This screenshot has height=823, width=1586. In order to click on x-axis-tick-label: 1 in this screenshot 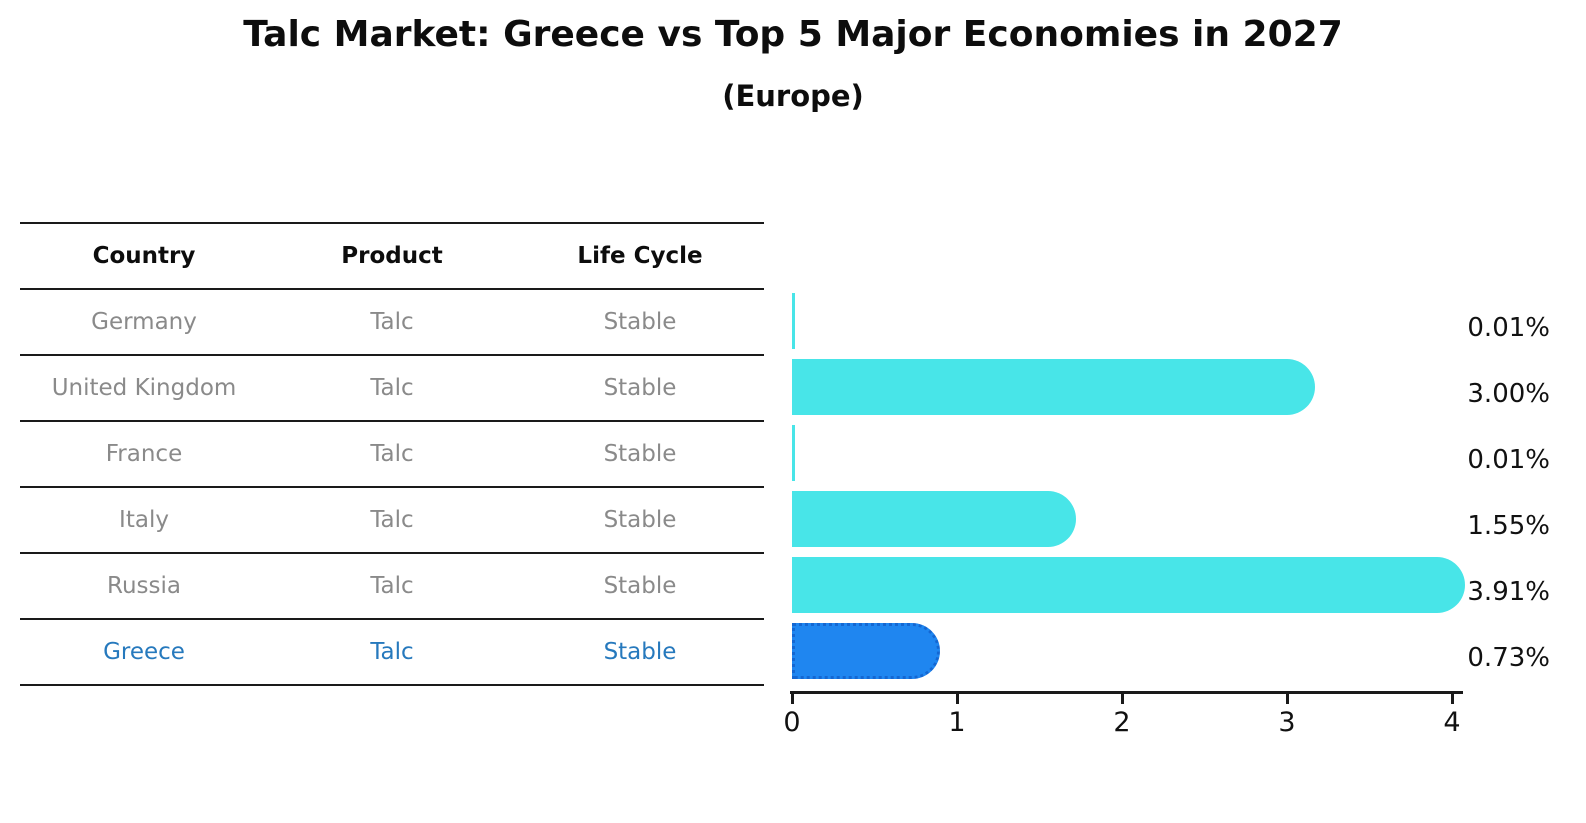, I will do `click(957, 722)`.